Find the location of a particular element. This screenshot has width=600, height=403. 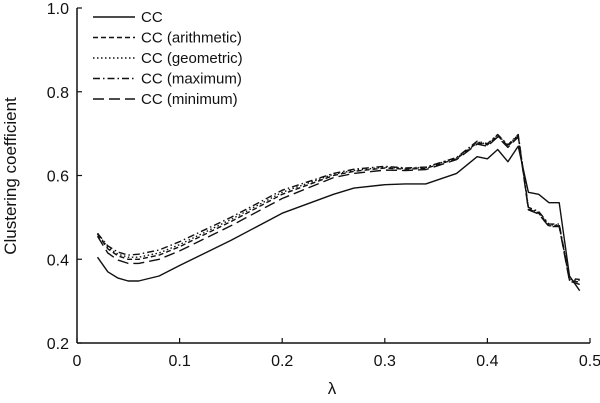

legend-item-cc-geometric: CC (geometric) is located at coordinates (168, 58).